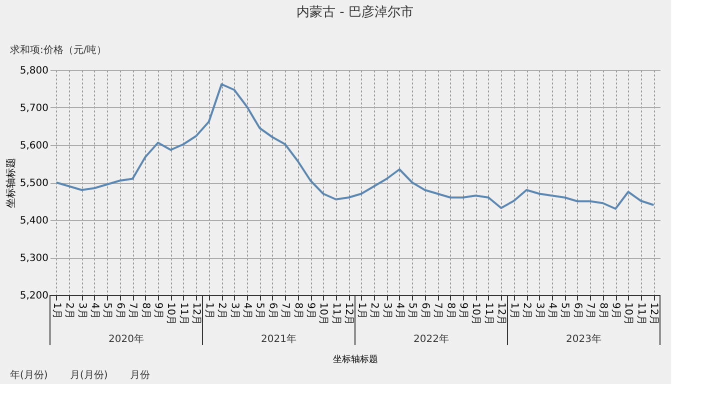  I want to click on text: 2020年, so click(126, 339).